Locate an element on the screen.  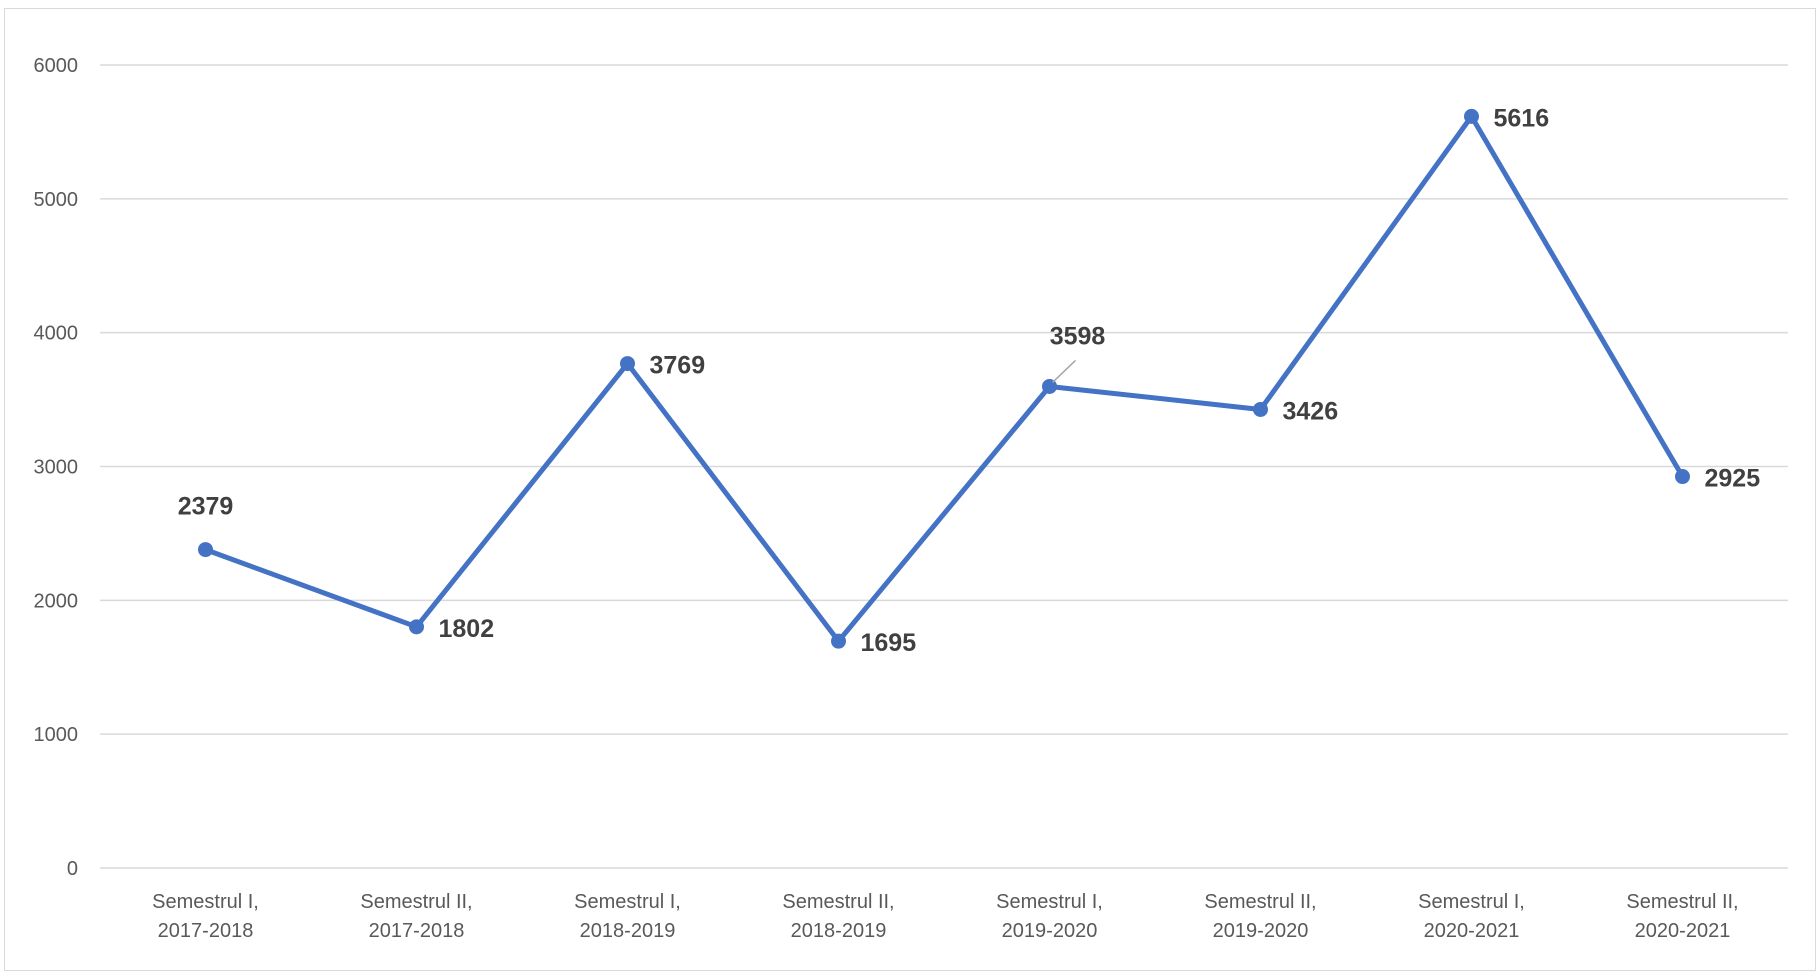
data-label: 3598 is located at coordinates (1078, 336).